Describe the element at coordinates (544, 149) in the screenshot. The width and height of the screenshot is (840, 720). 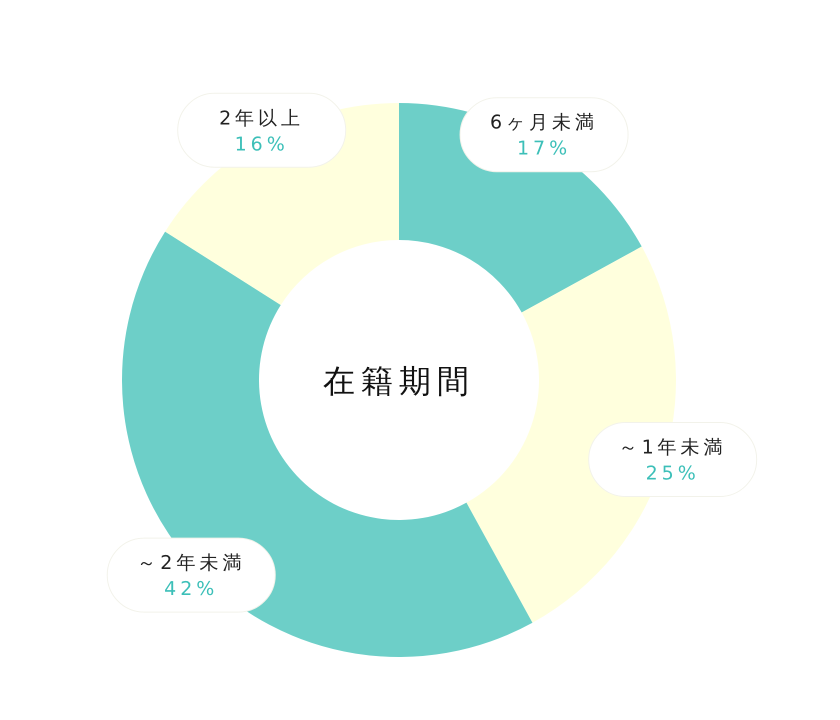
I see `data-label: 17%` at that location.